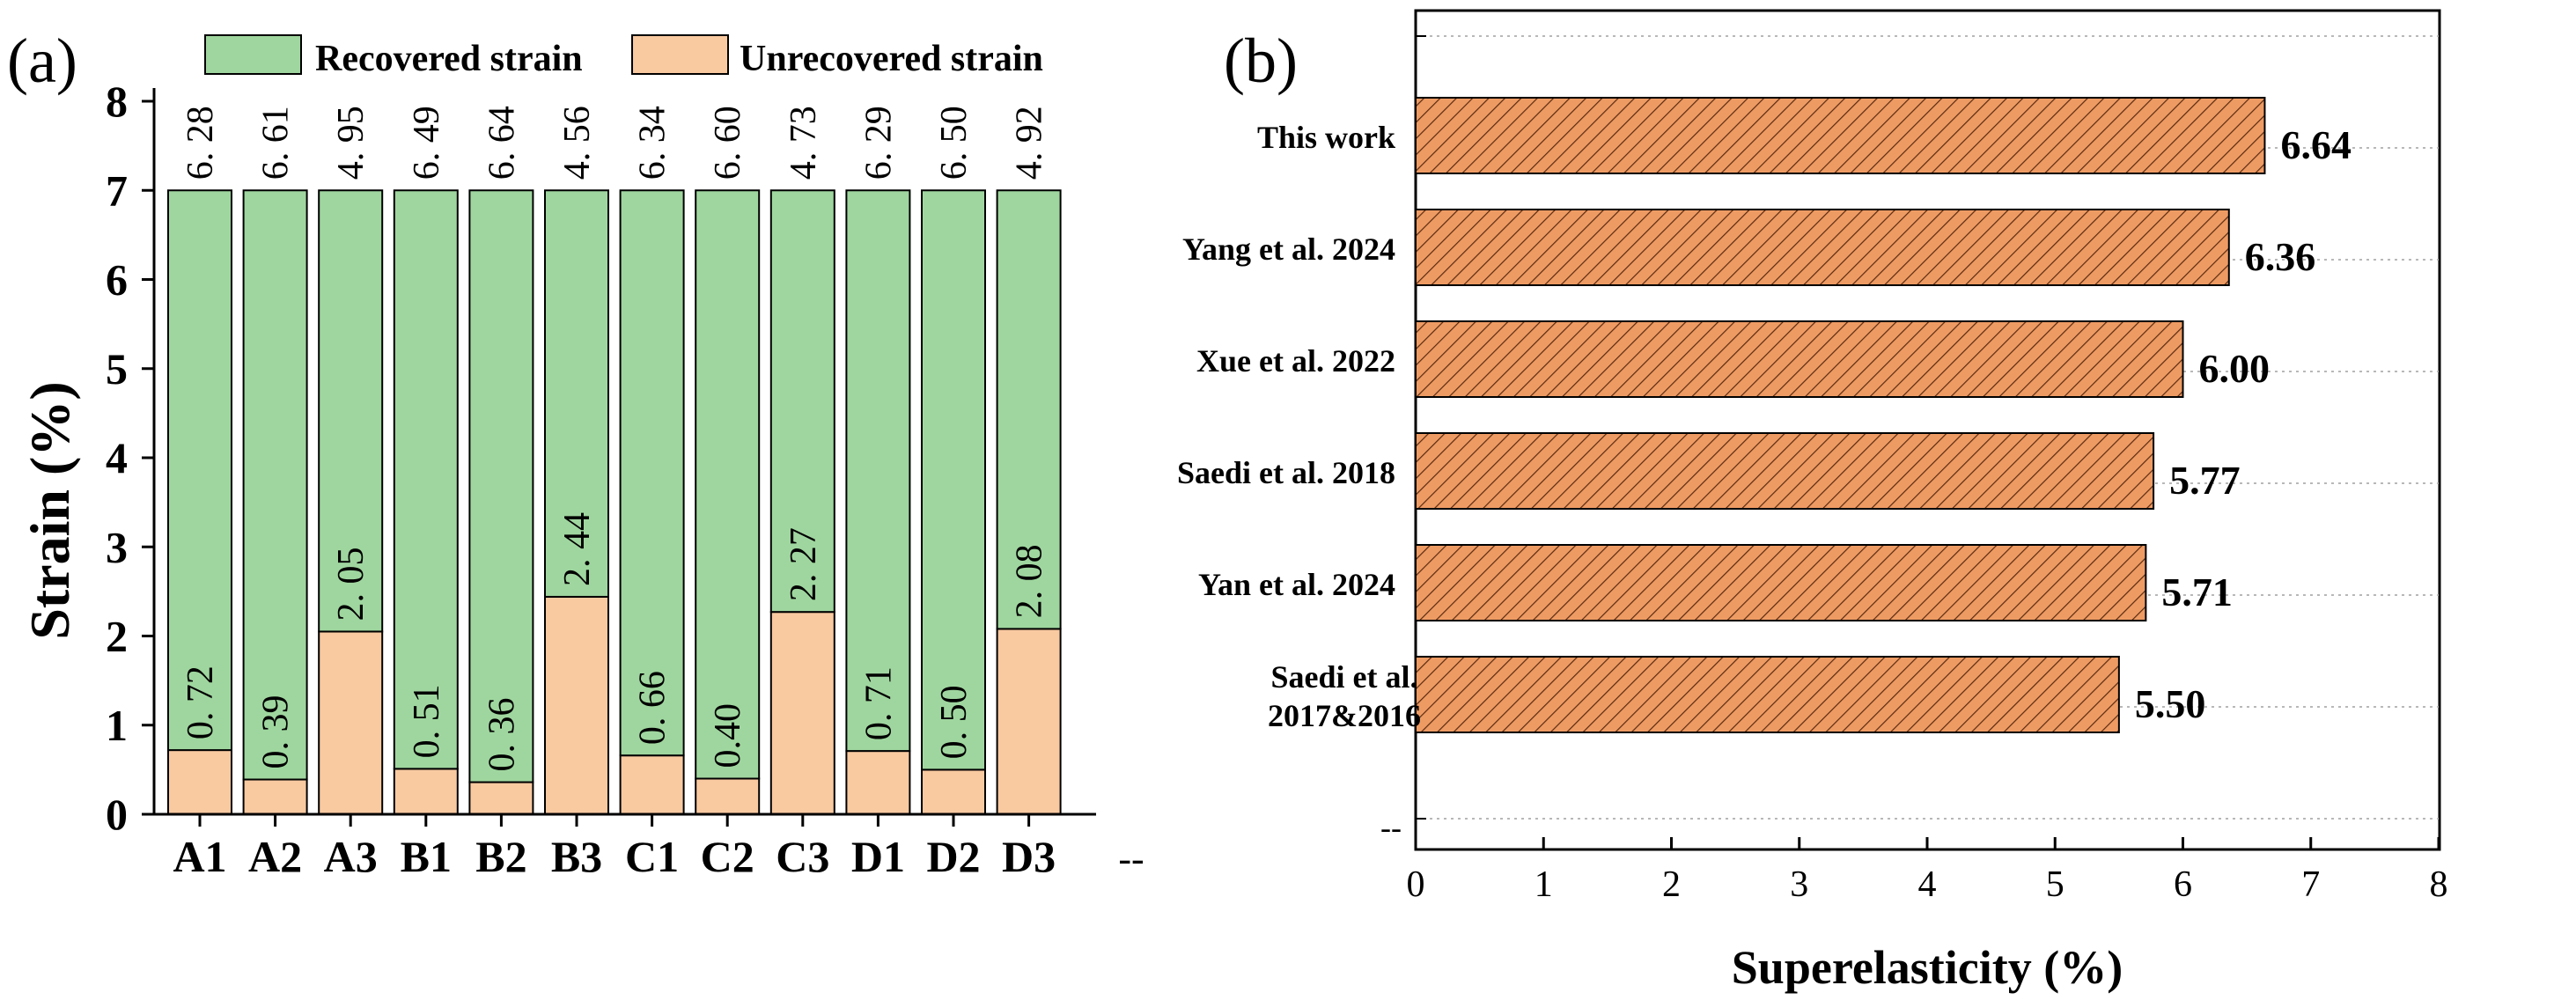 The image size is (2576, 1000). What do you see at coordinates (1261, 61) in the screenshot?
I see `panel-b-label: (b)` at bounding box center [1261, 61].